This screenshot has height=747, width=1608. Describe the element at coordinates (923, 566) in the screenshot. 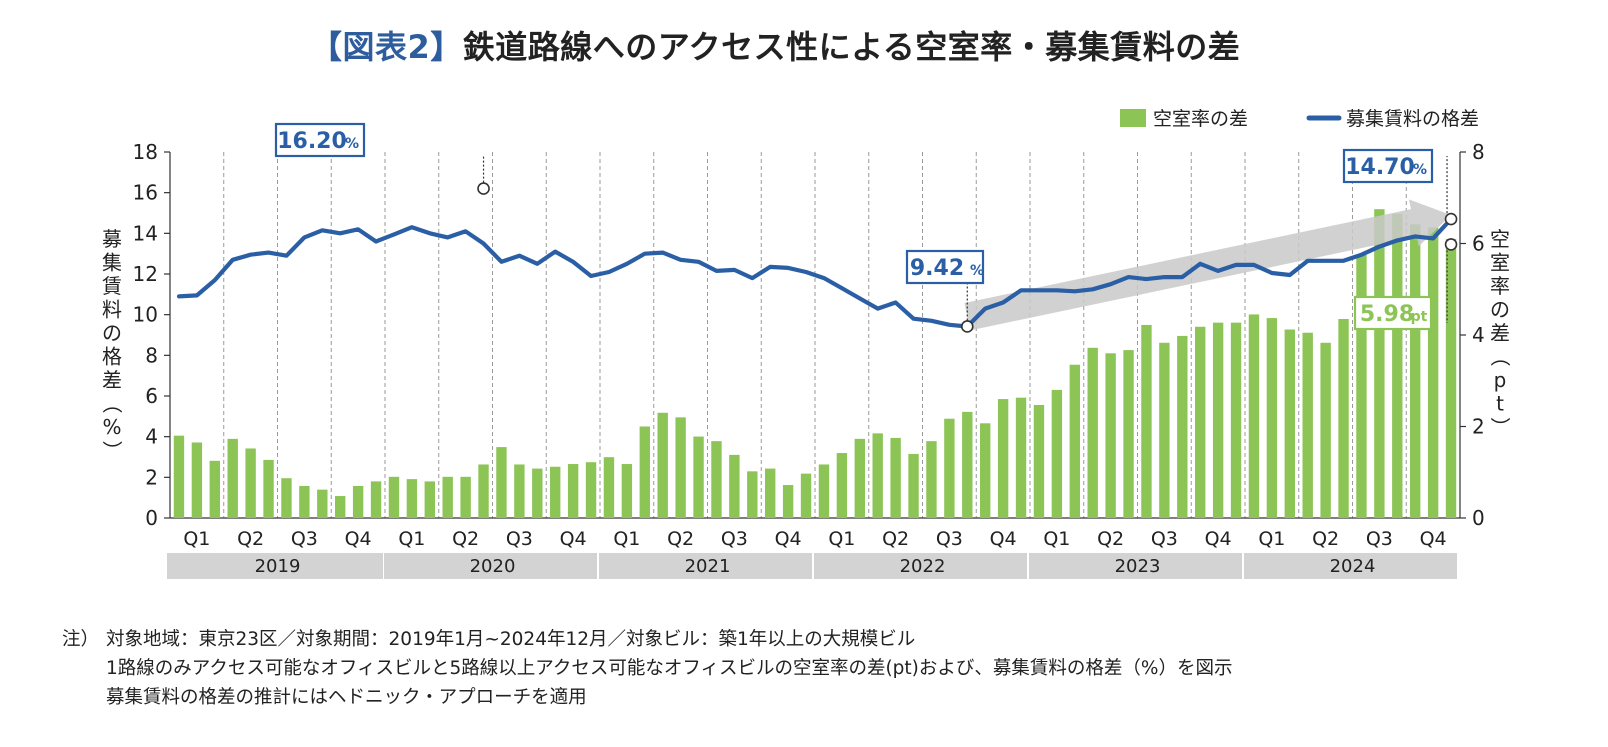

I see `year-label: 2022` at that location.